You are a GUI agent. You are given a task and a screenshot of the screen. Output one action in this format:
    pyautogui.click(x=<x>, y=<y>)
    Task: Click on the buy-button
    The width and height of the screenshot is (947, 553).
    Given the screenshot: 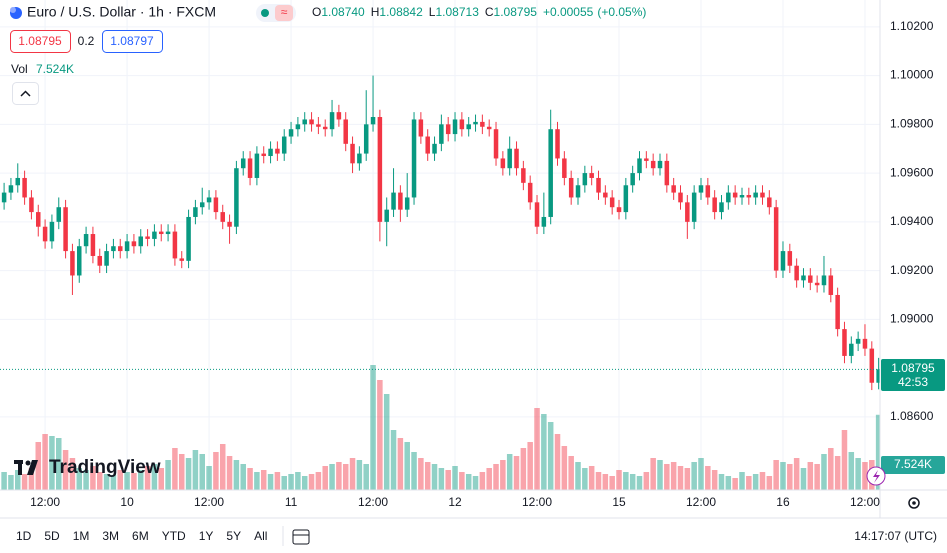 What is the action you would take?
    pyautogui.click(x=132, y=41)
    